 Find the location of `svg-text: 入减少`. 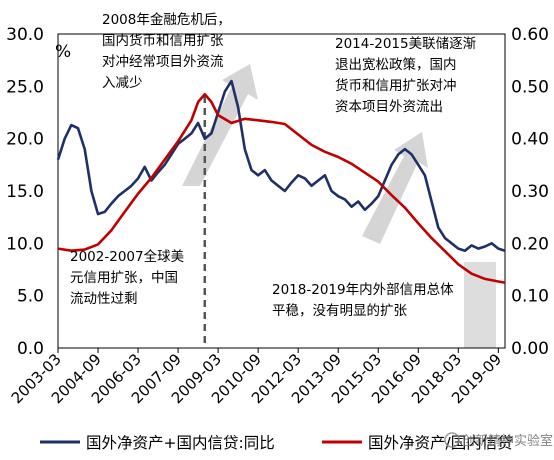

svg-text: 入减少 is located at coordinates (122, 83).